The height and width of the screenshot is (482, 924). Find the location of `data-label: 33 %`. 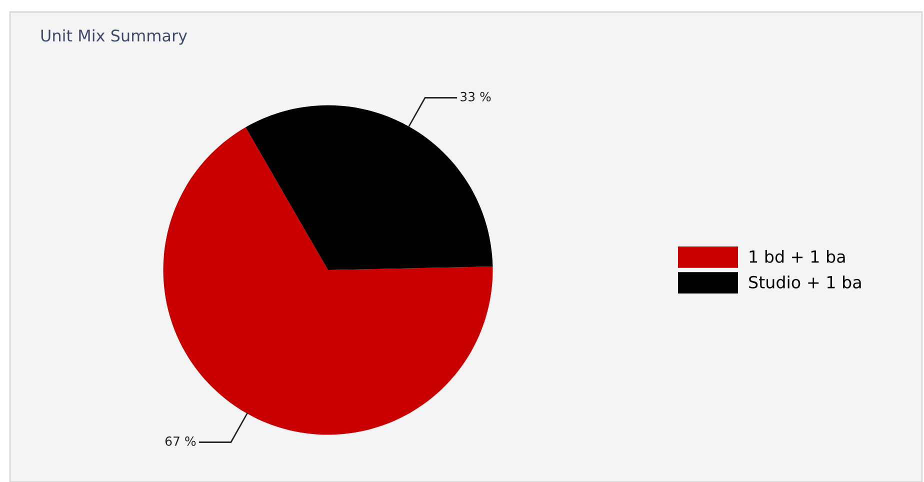

data-label: 33 % is located at coordinates (475, 97).